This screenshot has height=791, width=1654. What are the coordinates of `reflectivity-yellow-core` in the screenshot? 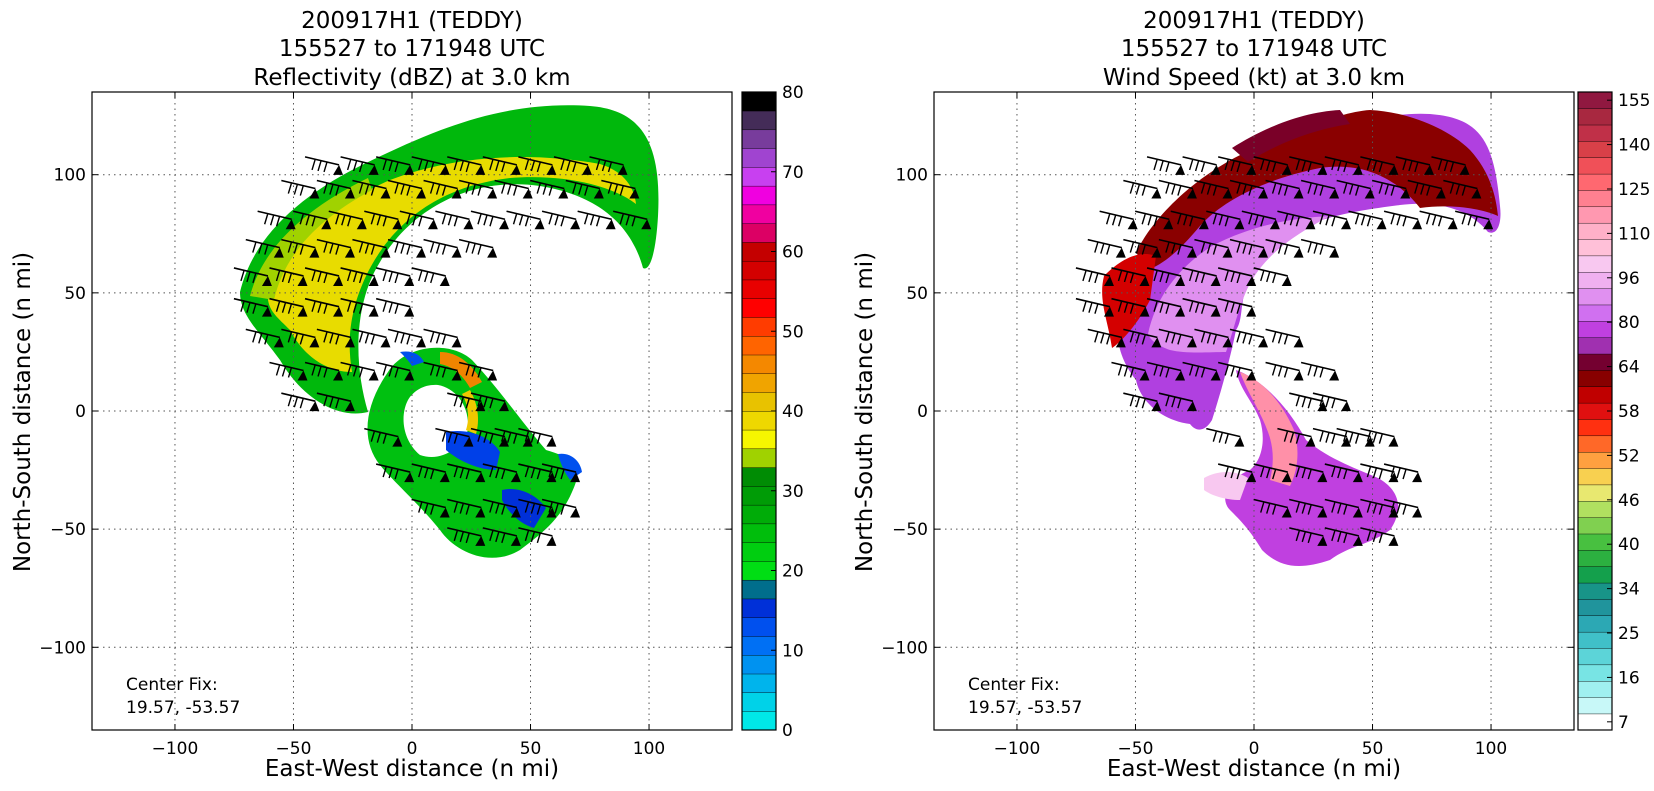 It's located at (452, 264).